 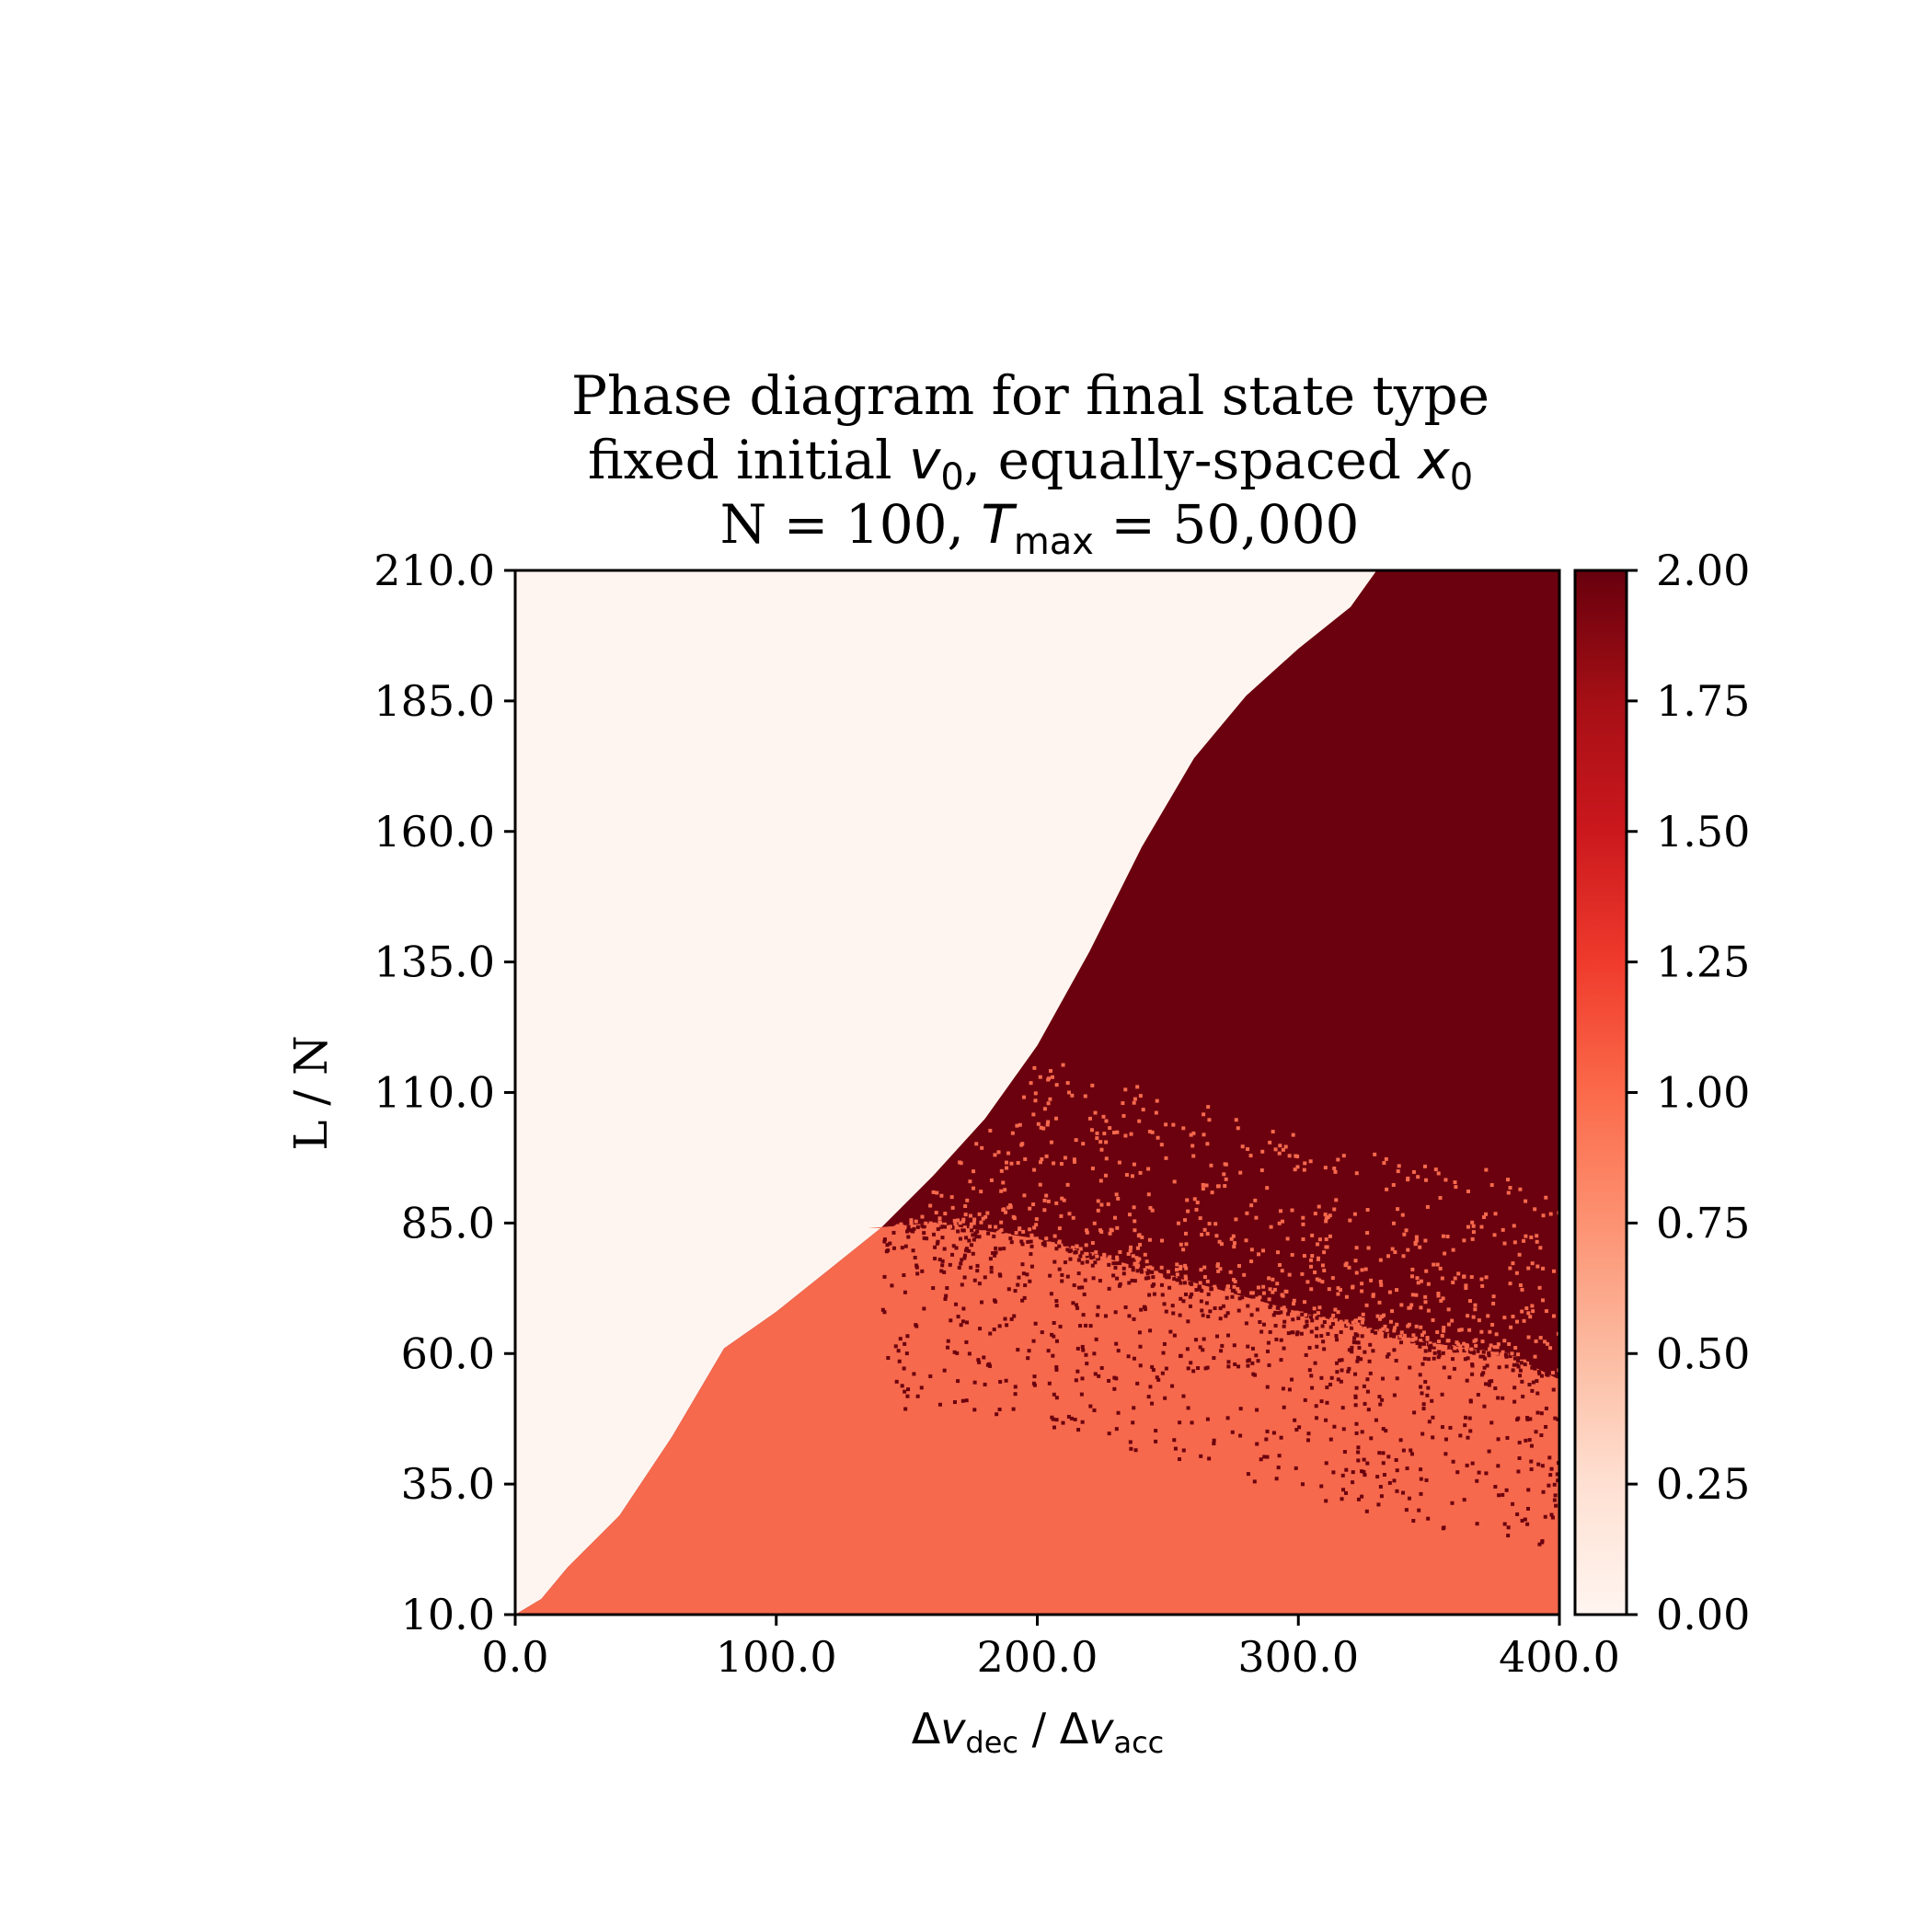 I want to click on x-tick-label: 400.0, so click(x=1559, y=1657).